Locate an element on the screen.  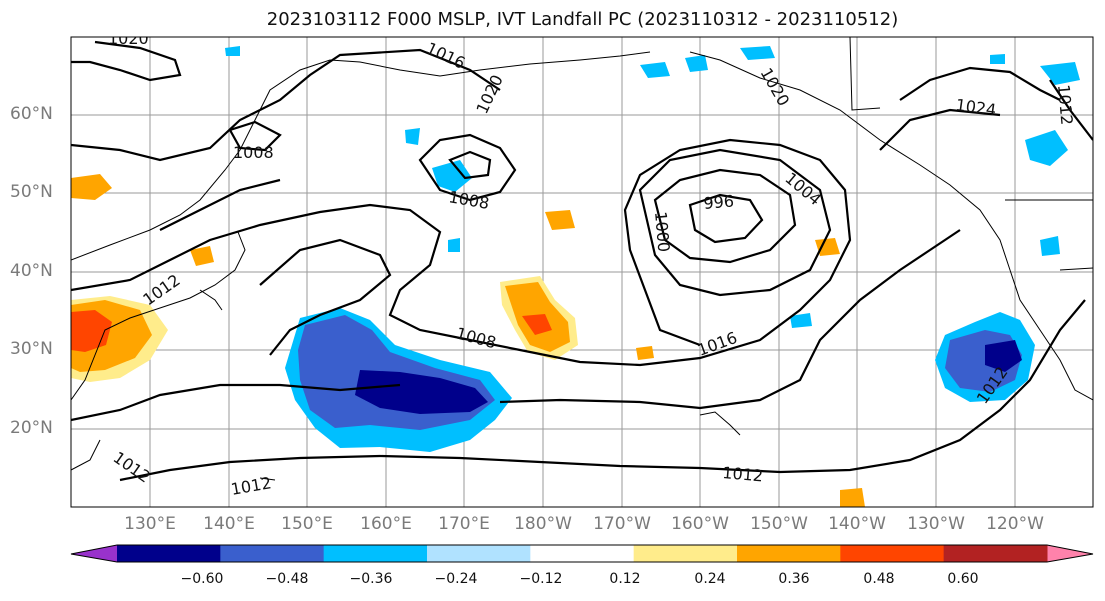
lat-label: 40°N is located at coordinates (31, 271).